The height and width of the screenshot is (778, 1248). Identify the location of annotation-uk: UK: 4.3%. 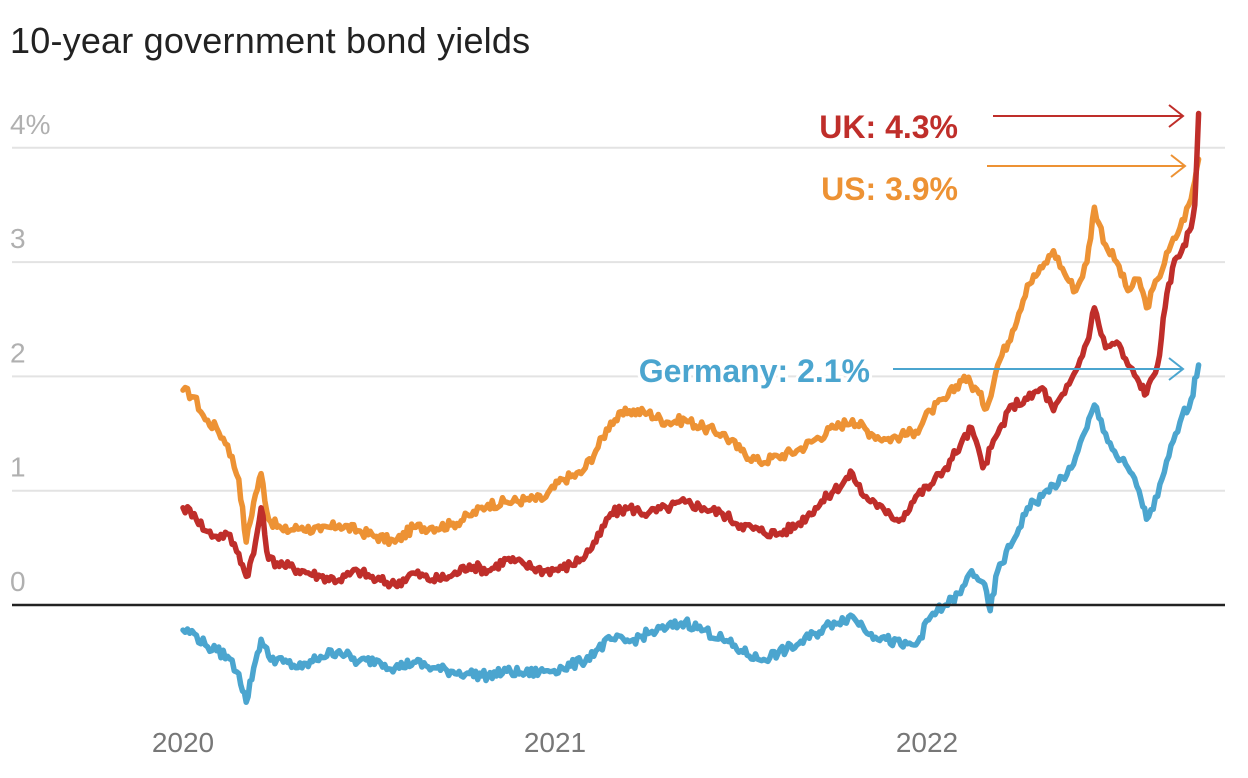
(1002, 124).